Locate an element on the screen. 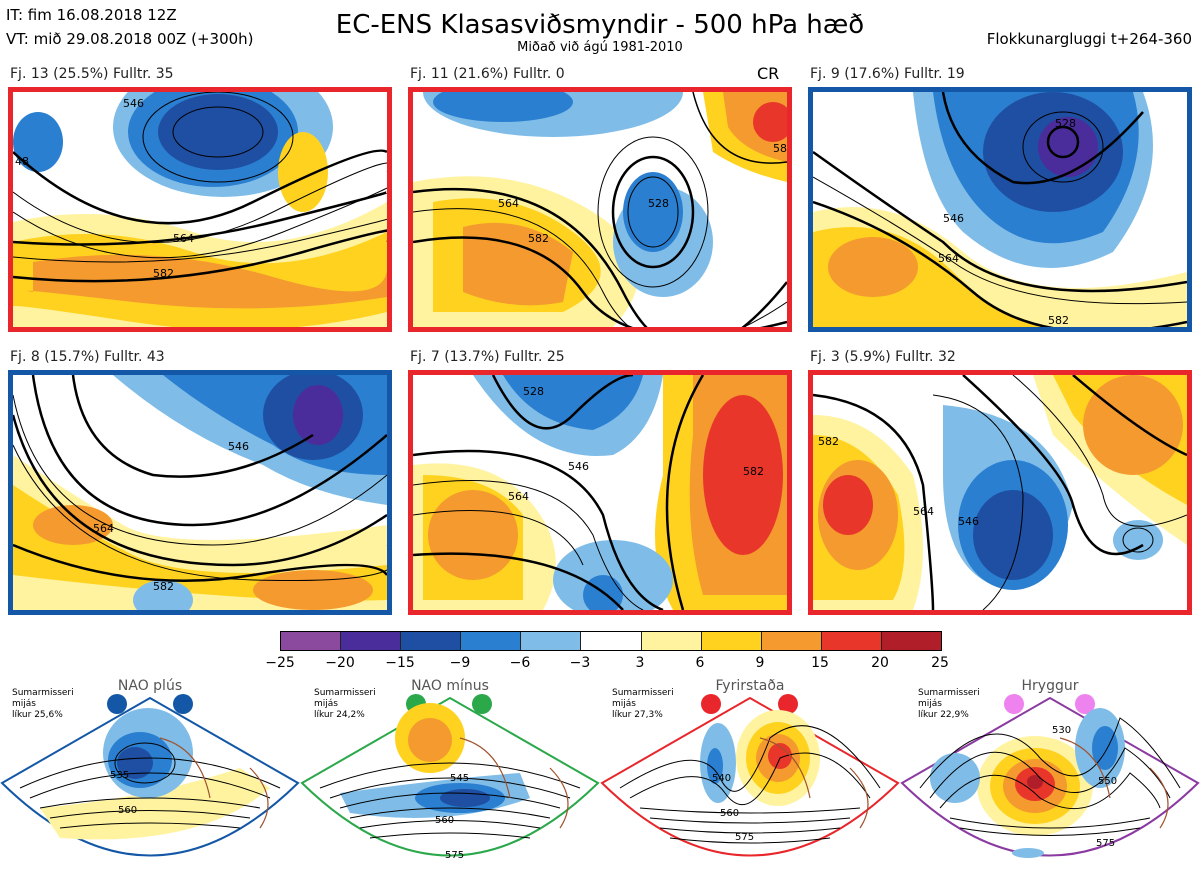 The image size is (1200, 871). classification-window: Flokkunargluggi t+264-360 is located at coordinates (1089, 39).